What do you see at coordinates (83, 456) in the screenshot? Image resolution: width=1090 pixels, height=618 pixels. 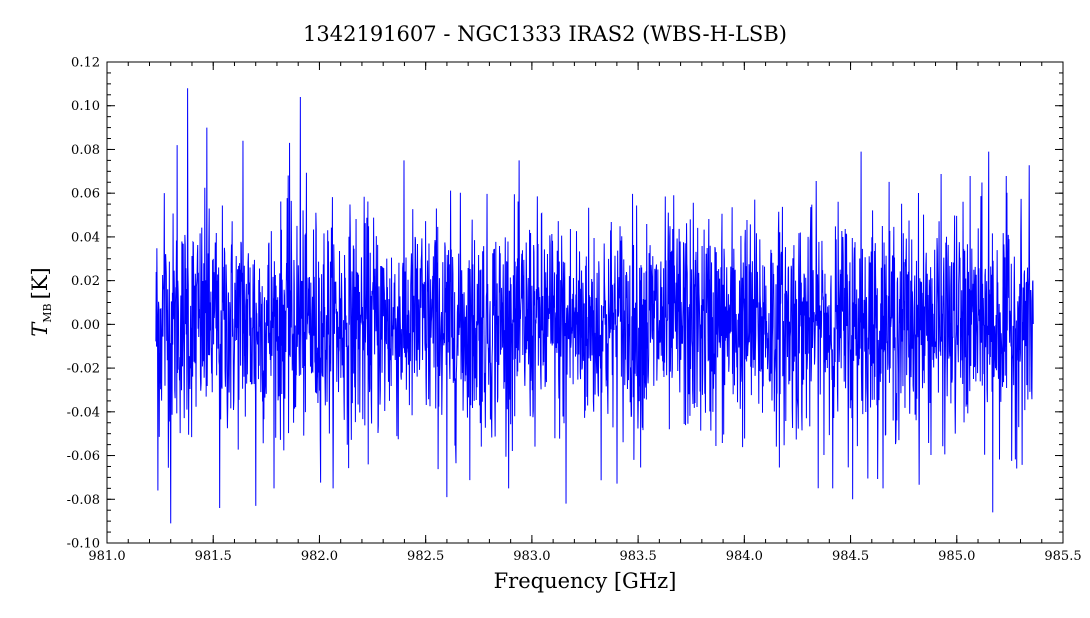 I see `y-tick-label: -0.06` at bounding box center [83, 456].